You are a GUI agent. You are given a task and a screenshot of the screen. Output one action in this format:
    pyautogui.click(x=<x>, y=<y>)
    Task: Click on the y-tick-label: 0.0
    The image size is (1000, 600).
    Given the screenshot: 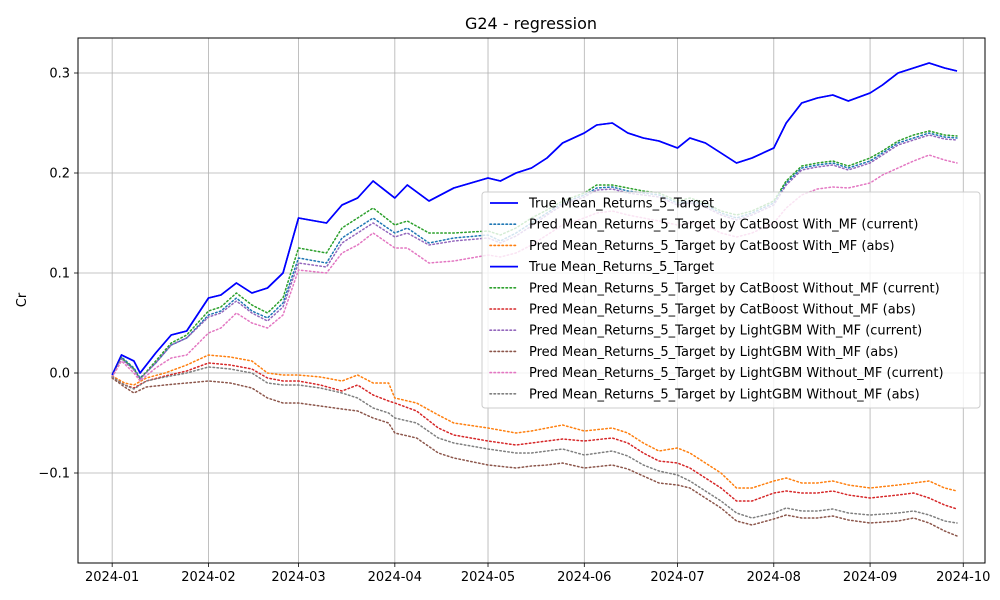 What is the action you would take?
    pyautogui.click(x=59, y=374)
    